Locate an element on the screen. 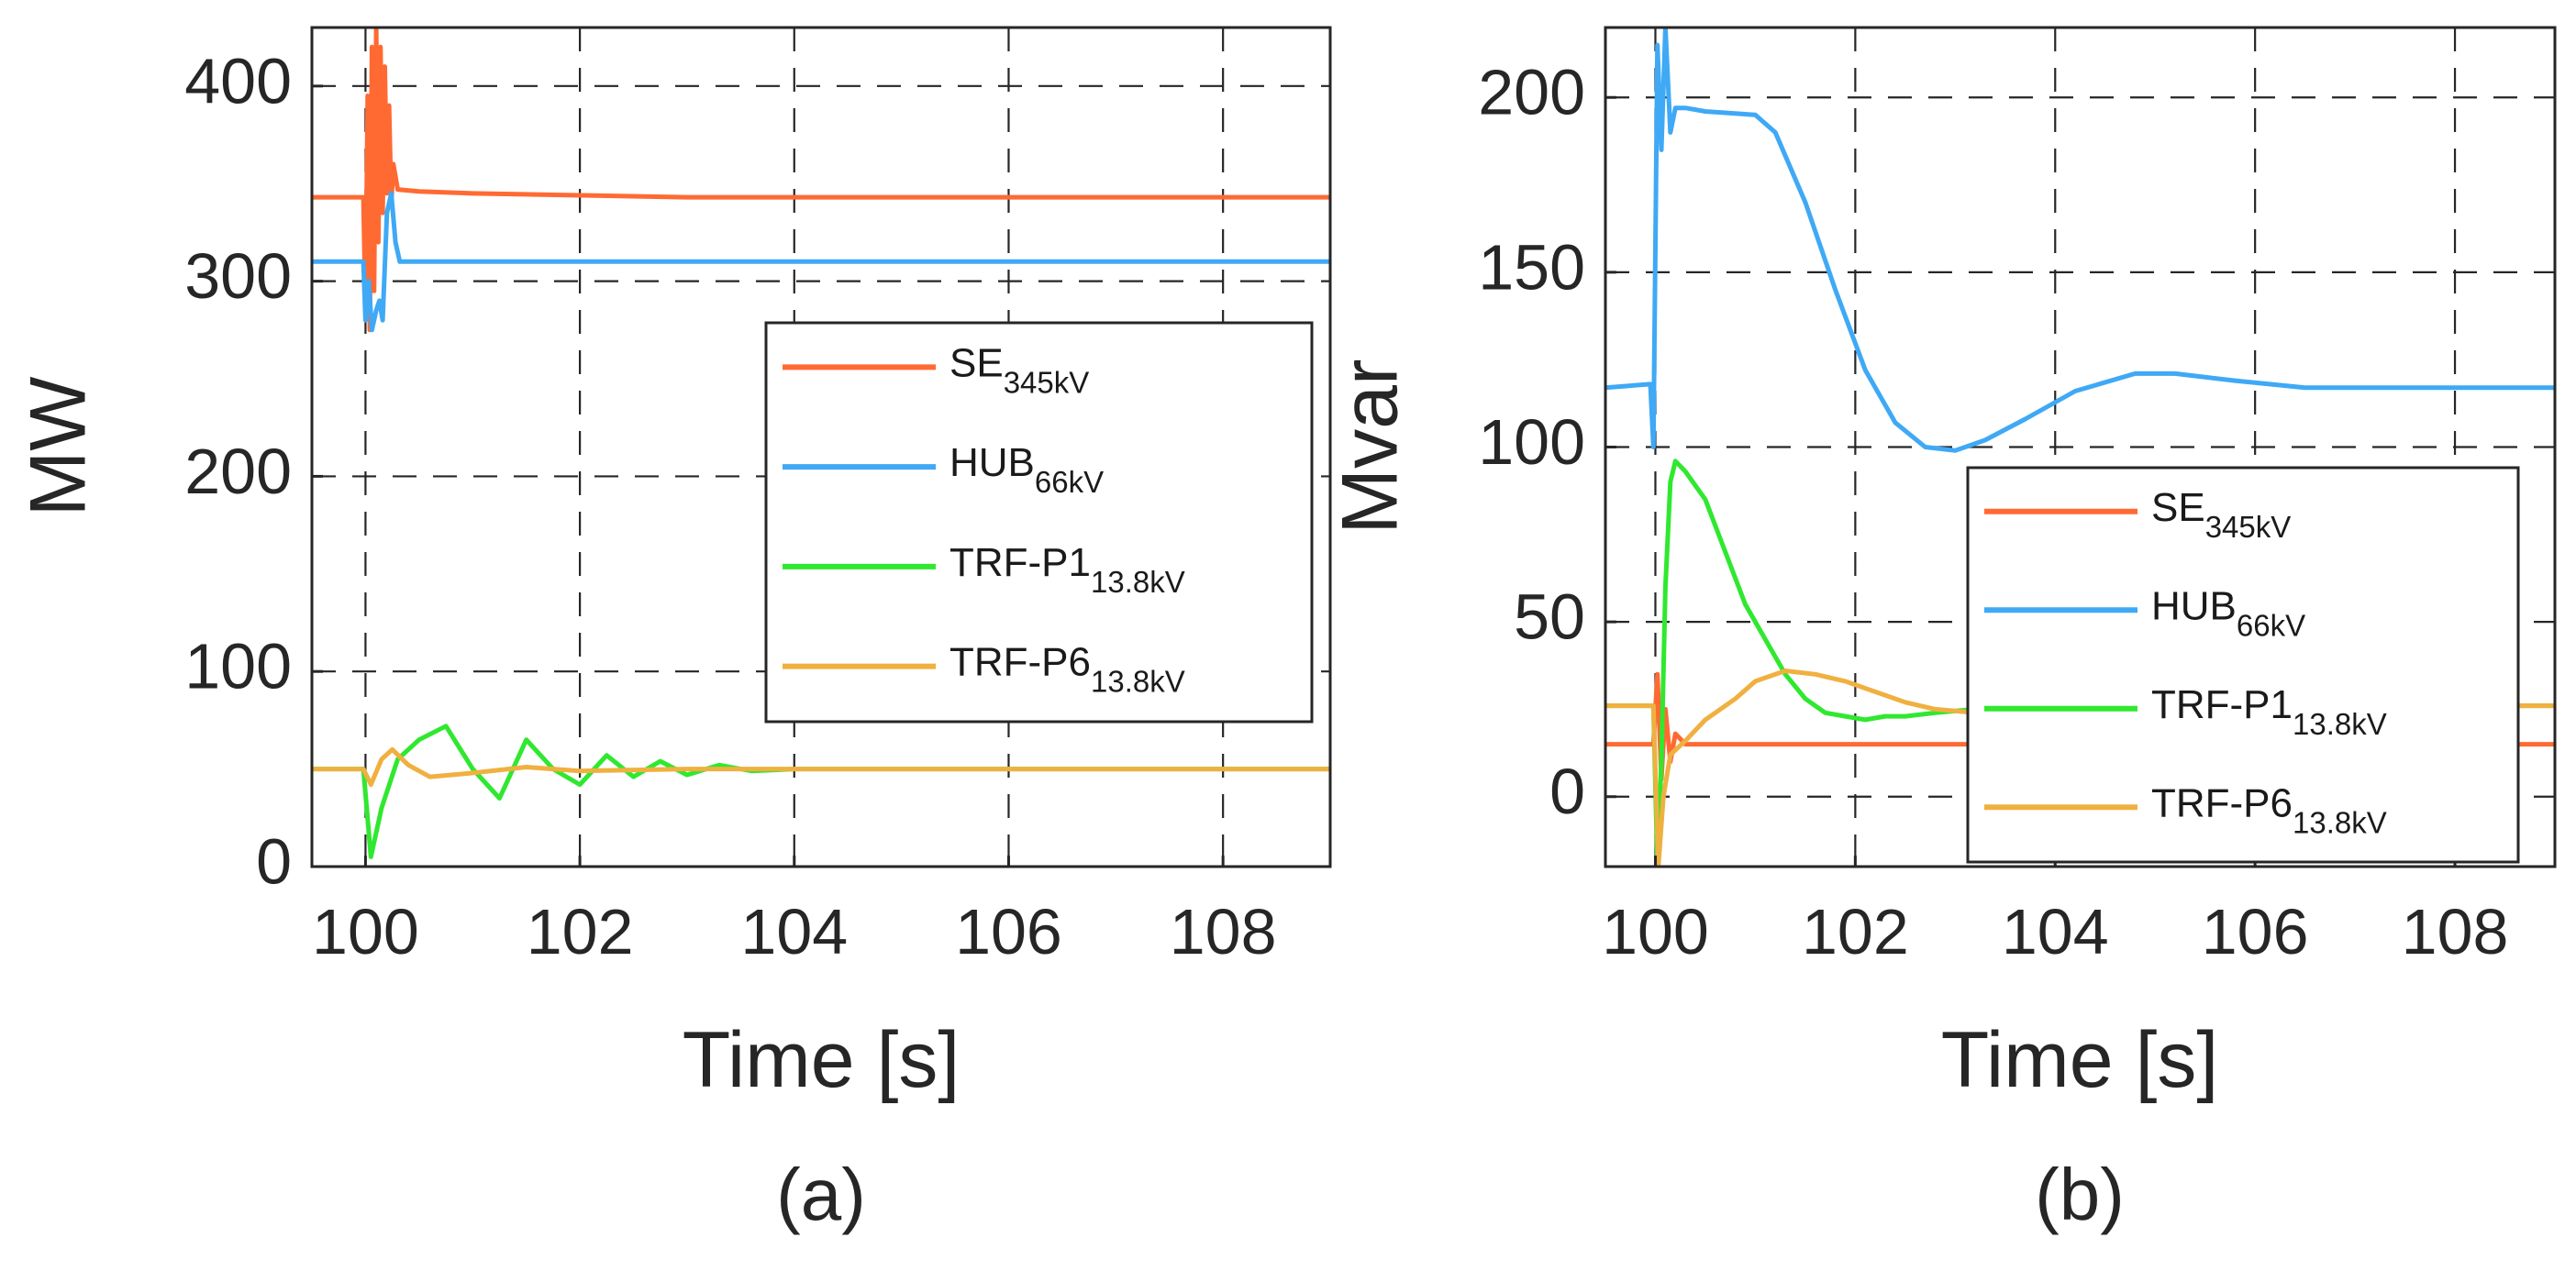 Image resolution: width=2576 pixels, height=1282 pixels. legend-box-b is located at coordinates (2243, 665).